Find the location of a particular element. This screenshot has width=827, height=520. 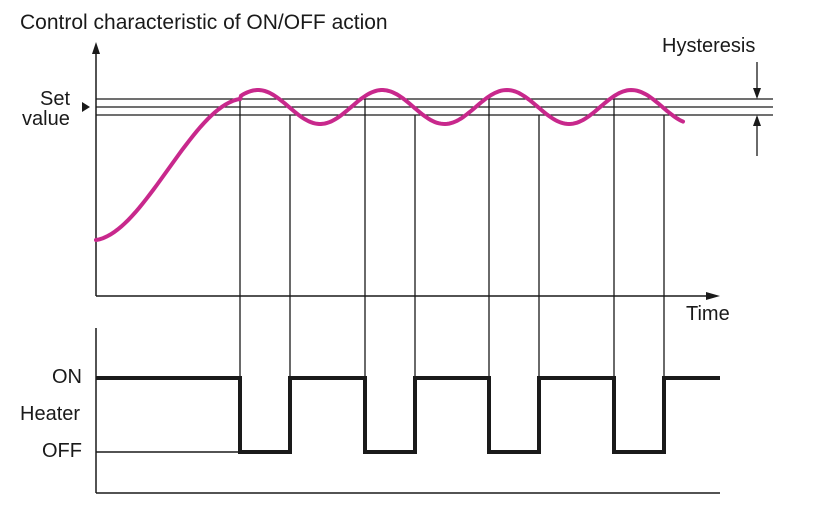

set-value-marker-icon is located at coordinates (86, 107).